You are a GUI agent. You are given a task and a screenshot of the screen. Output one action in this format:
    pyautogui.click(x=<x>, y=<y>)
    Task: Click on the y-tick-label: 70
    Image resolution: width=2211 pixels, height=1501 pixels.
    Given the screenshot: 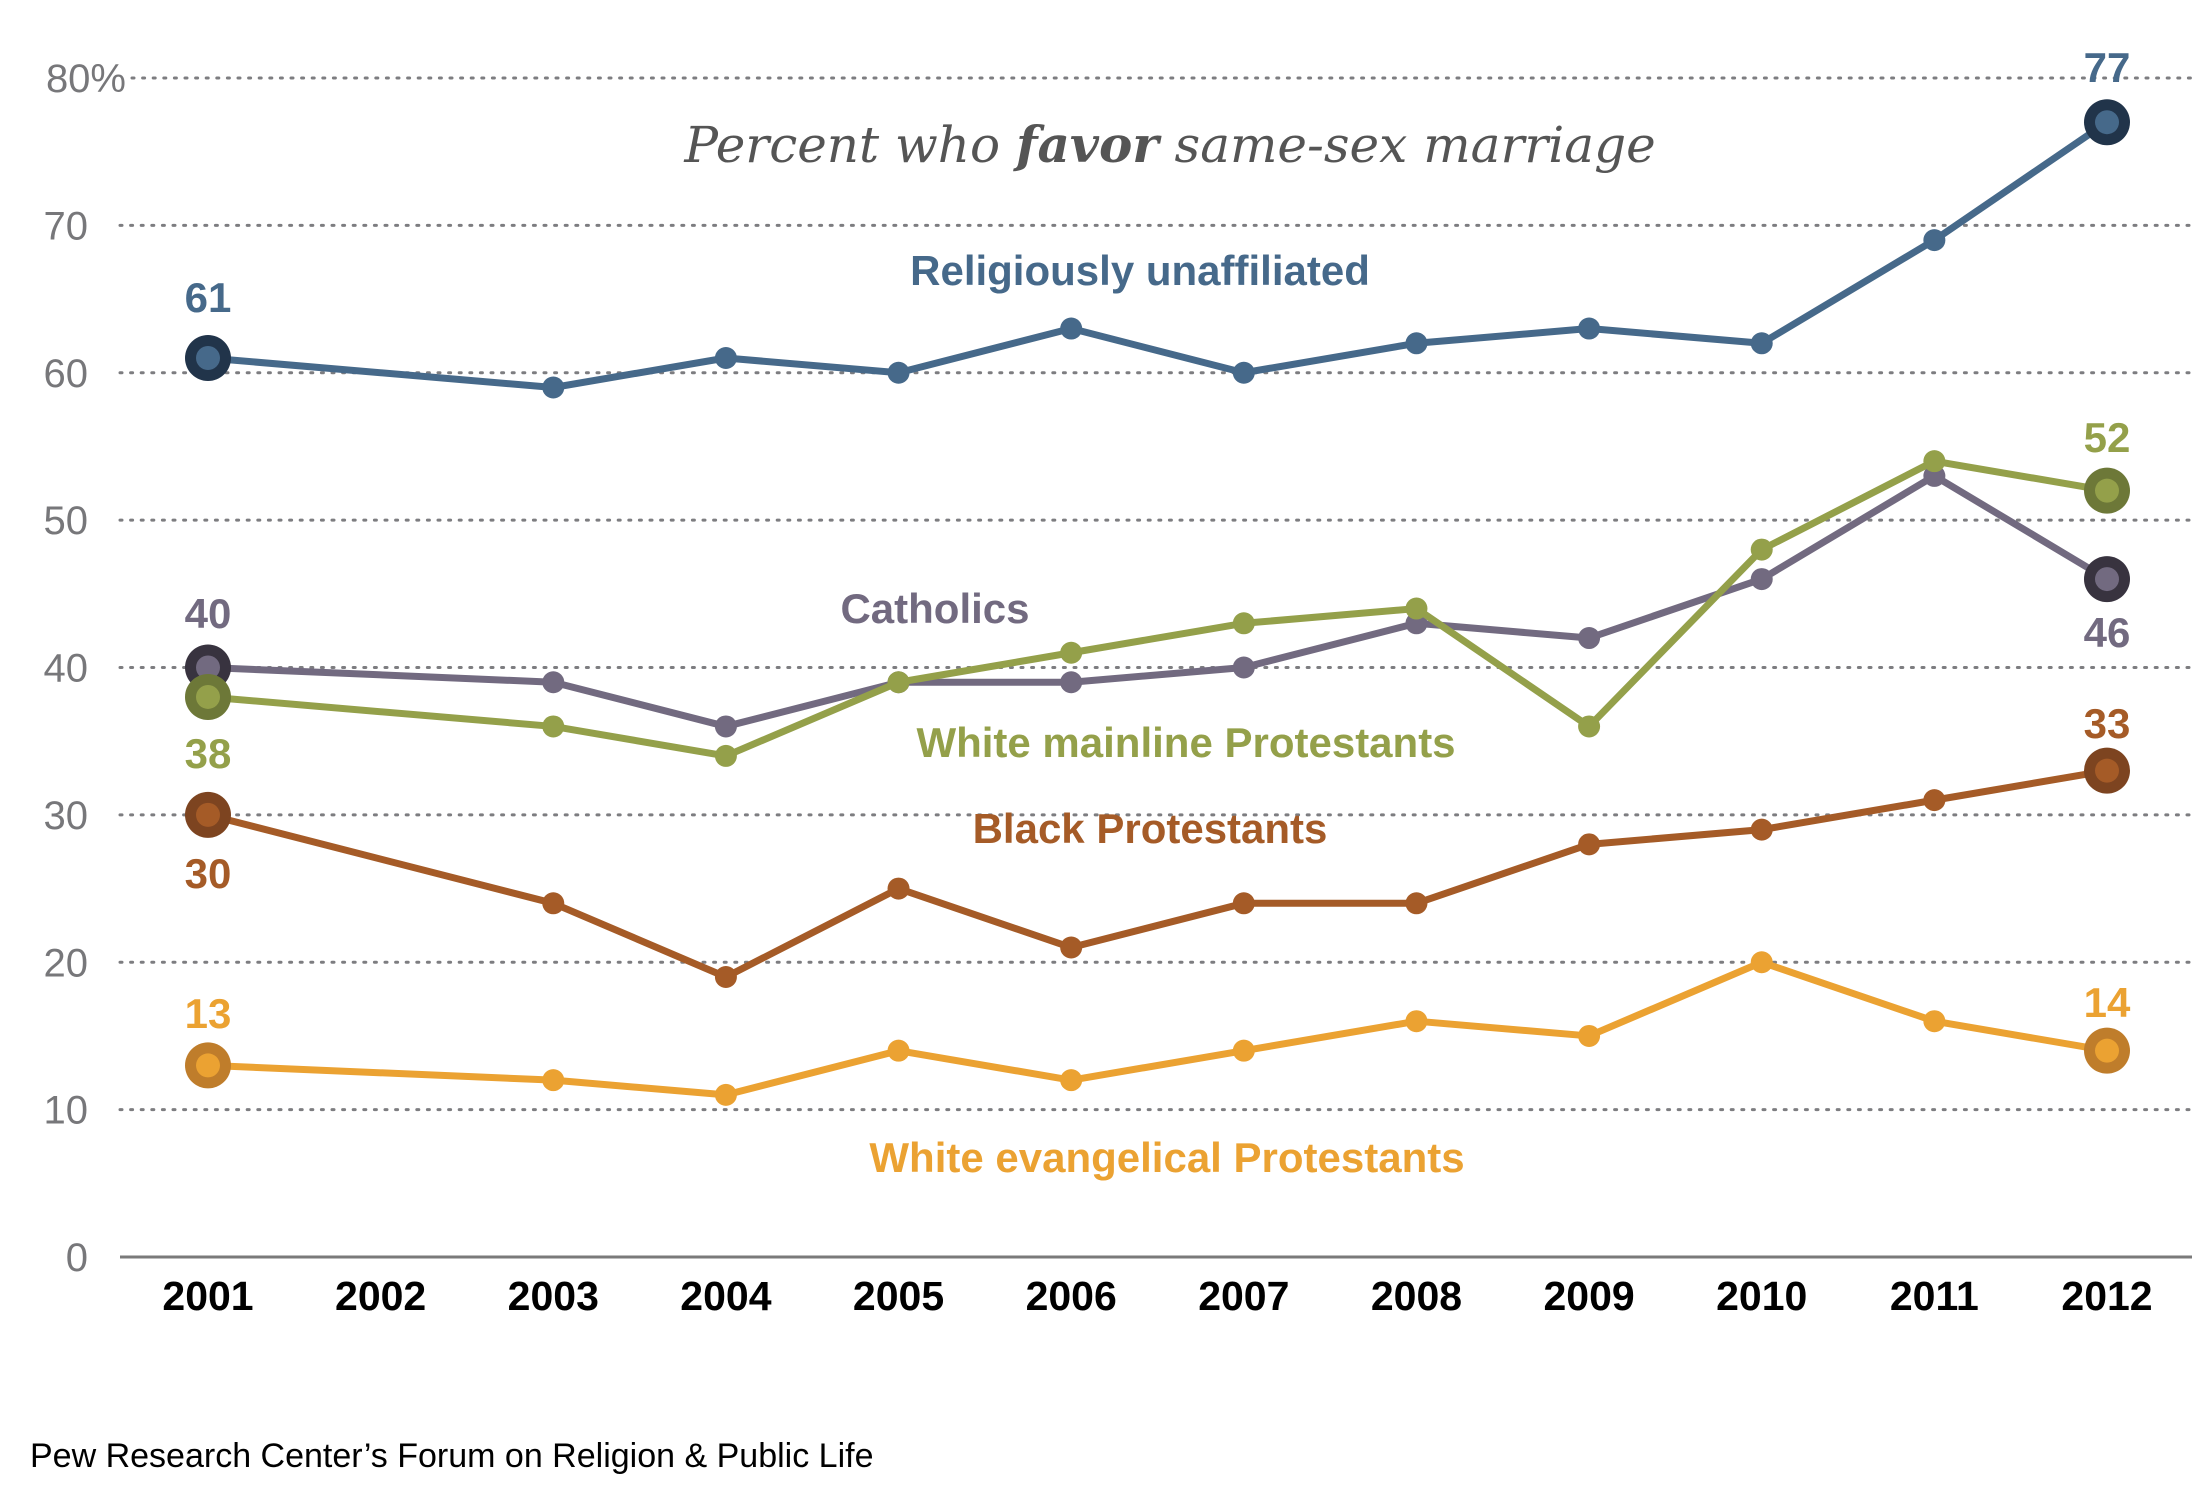 What is the action you would take?
    pyautogui.click(x=66, y=226)
    